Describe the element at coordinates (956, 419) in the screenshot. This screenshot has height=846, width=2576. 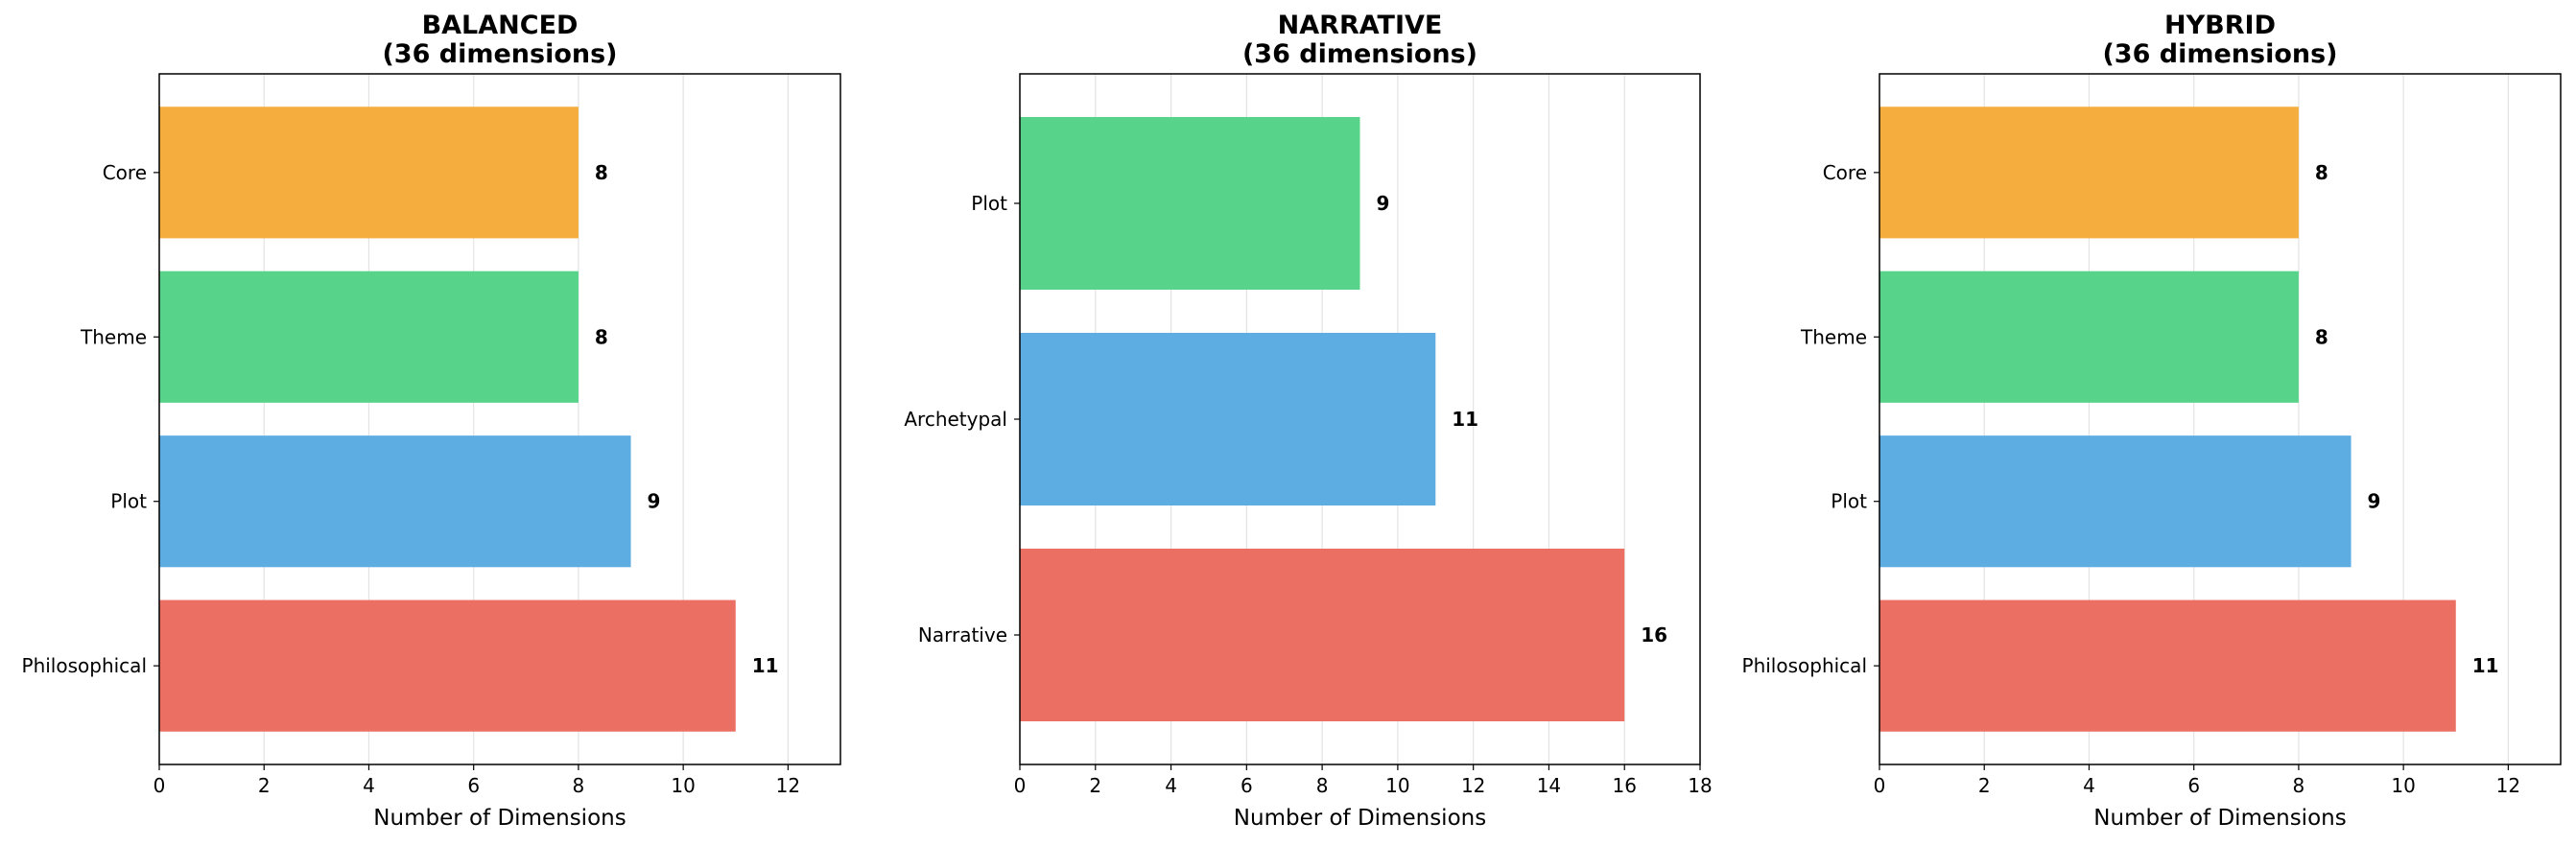
I see `y-tick-label: Archetypal` at that location.